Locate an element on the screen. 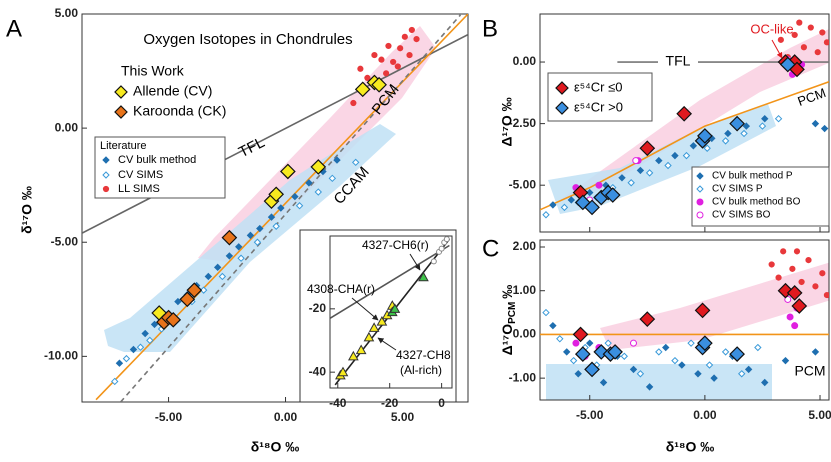  panel-letter: C is located at coordinates (490, 248).